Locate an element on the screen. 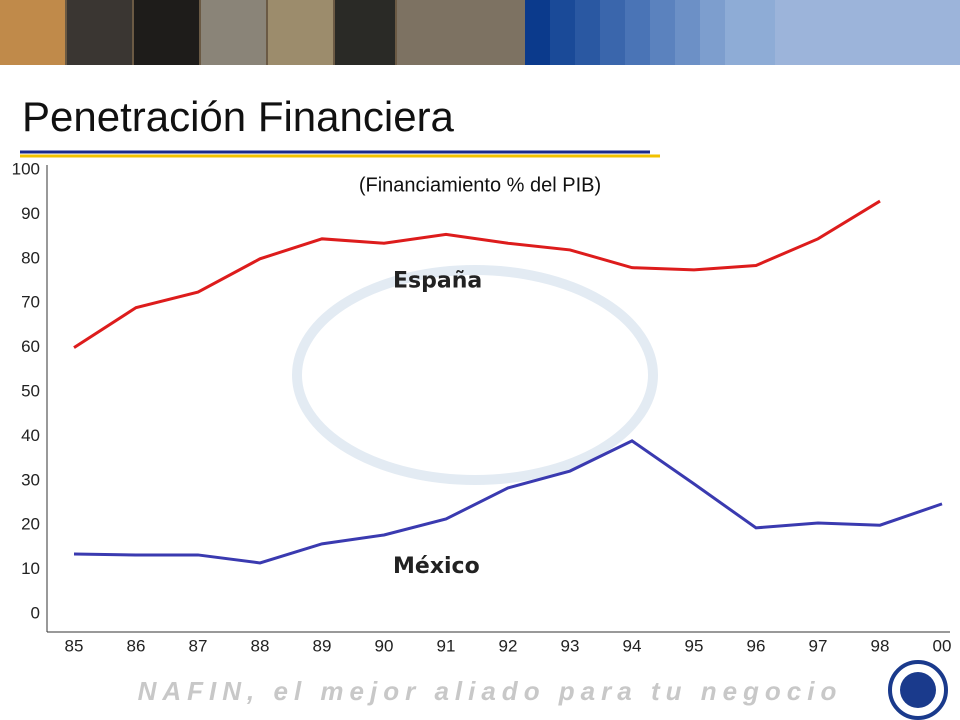 This screenshot has width=960, height=720. y-tick-label: 60 is located at coordinates (30, 346).